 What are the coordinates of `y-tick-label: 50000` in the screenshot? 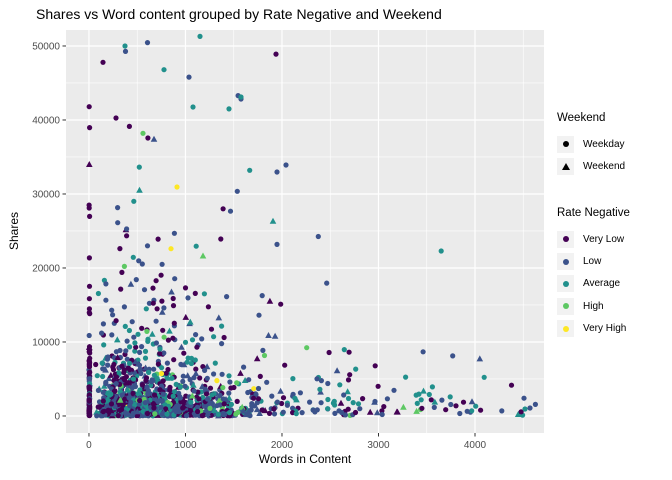 It's located at (46, 46).